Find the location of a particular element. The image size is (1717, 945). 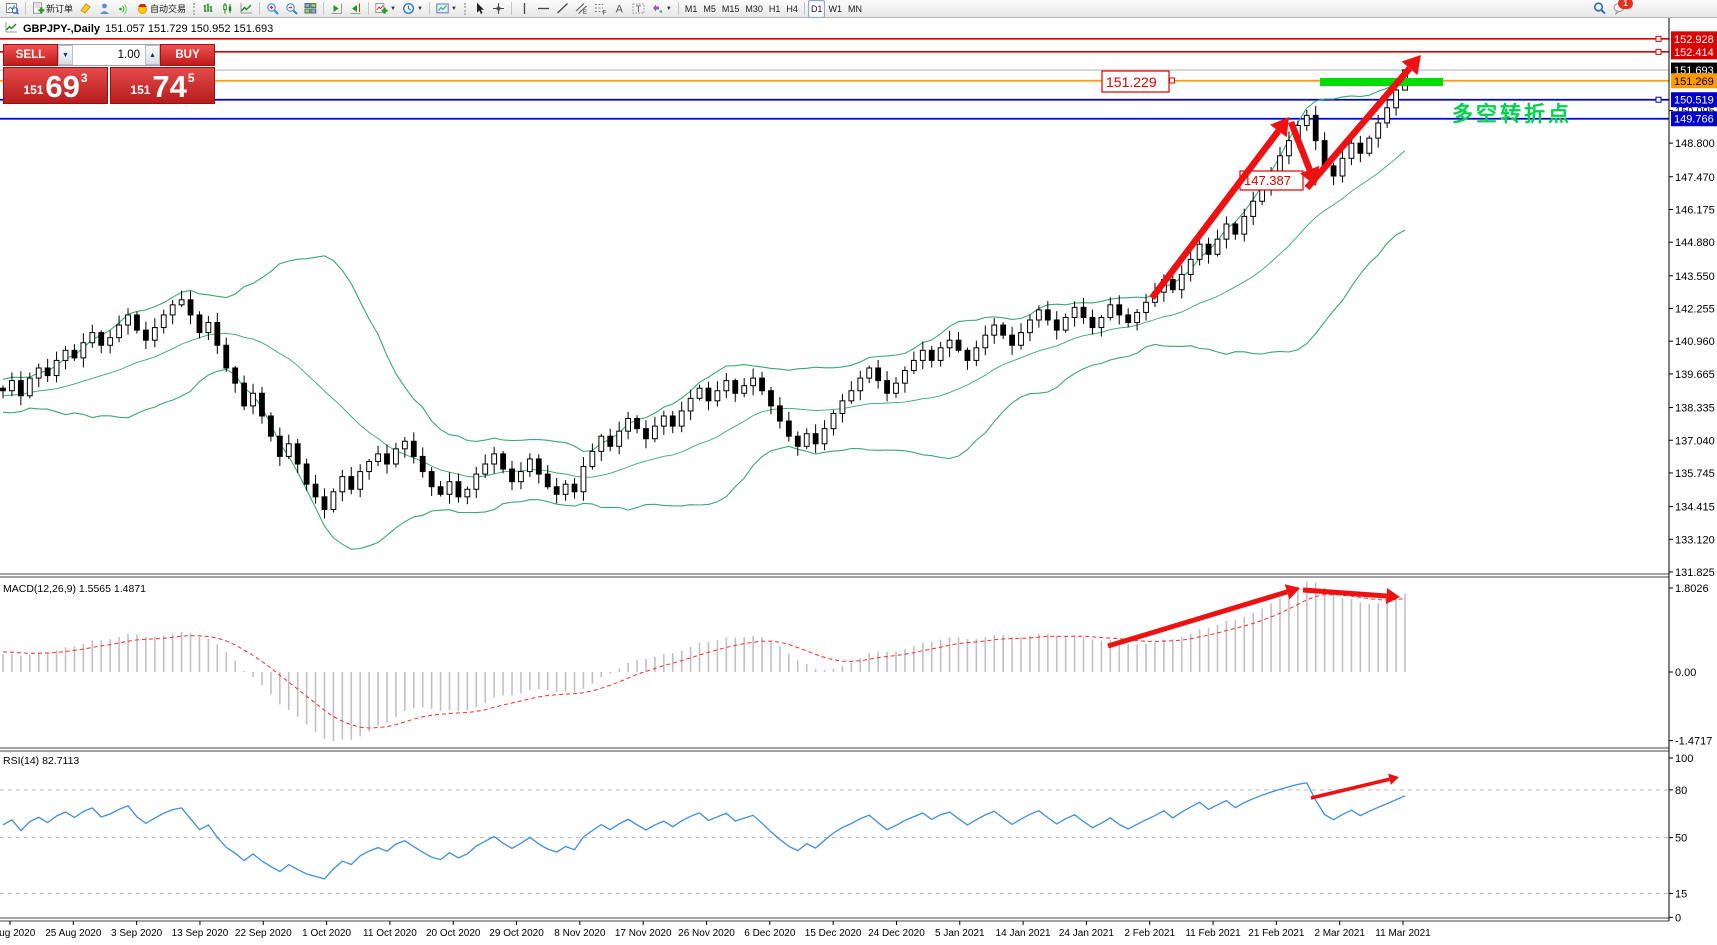

timeframe-mn-button: MN is located at coordinates (854, 8).